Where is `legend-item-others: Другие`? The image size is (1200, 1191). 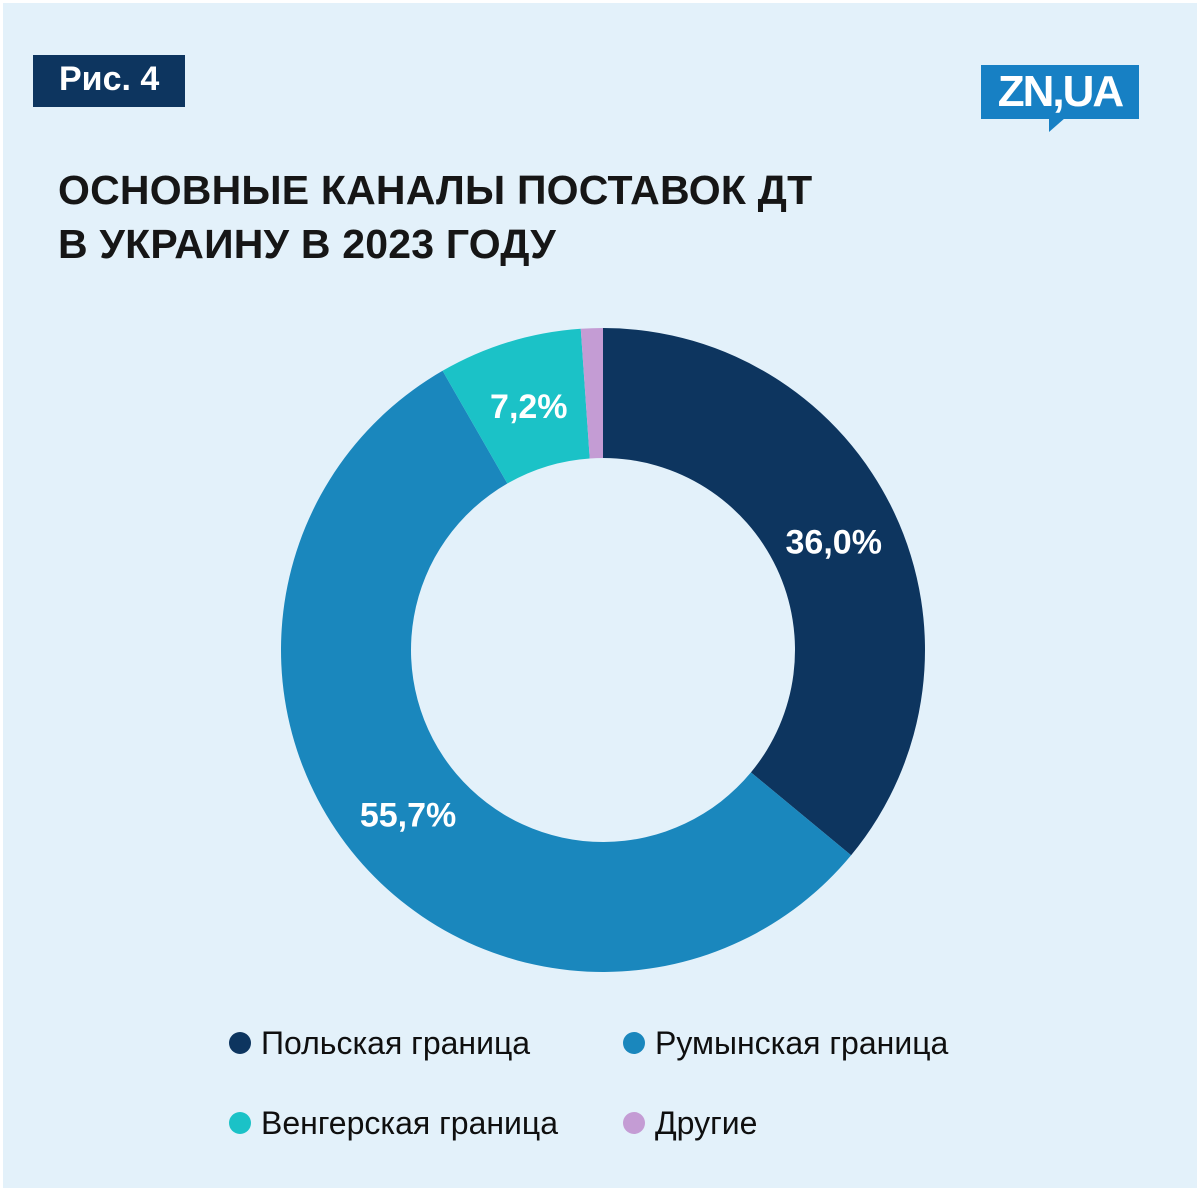
legend-item-others: Другие is located at coordinates (910, 1123).